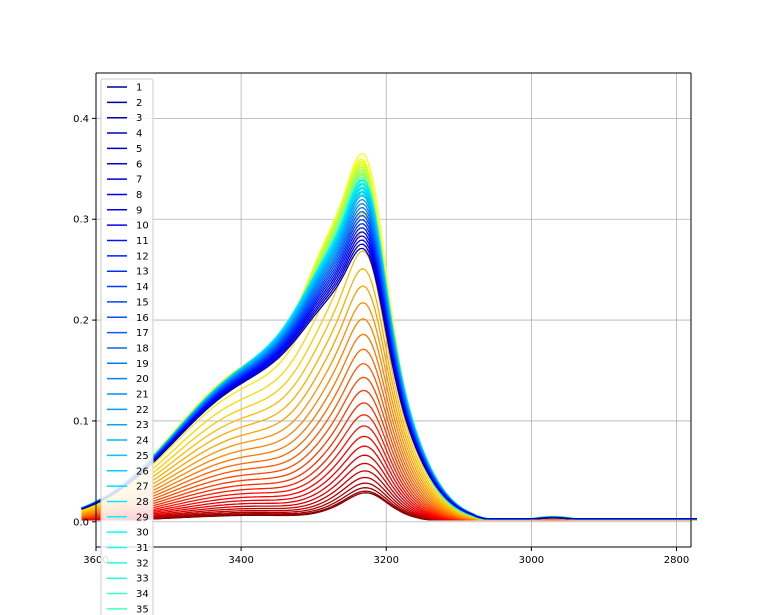  I want to click on legend-label-4: 4, so click(139, 134).